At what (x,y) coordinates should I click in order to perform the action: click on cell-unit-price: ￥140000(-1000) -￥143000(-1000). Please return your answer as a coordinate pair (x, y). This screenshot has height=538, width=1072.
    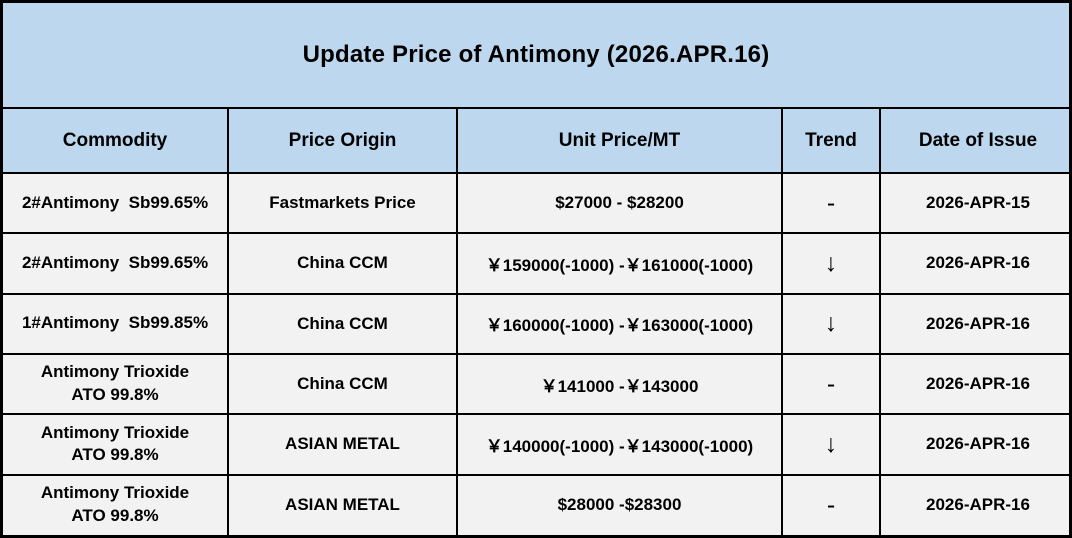
    Looking at the image, I should click on (619, 444).